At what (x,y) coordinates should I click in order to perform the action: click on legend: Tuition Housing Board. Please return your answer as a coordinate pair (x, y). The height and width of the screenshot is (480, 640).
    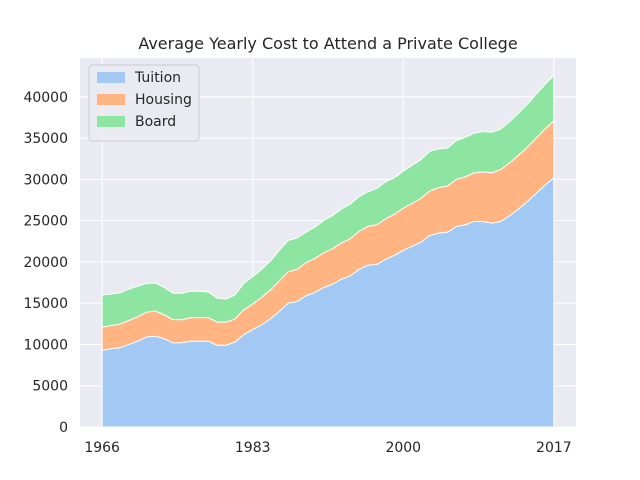
    Looking at the image, I should click on (144, 103).